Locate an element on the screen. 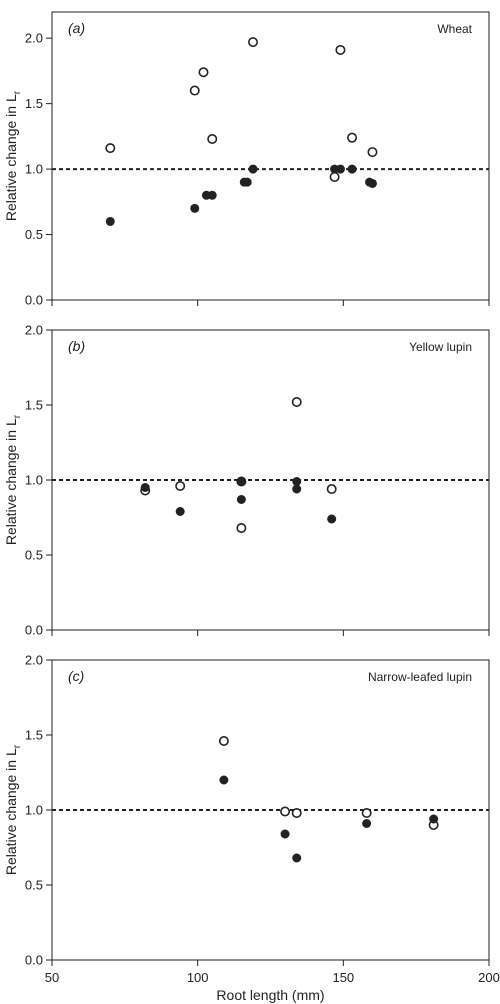 This screenshot has width=500, height=1004. x-axis-label: Root length (mm) is located at coordinates (270, 995).